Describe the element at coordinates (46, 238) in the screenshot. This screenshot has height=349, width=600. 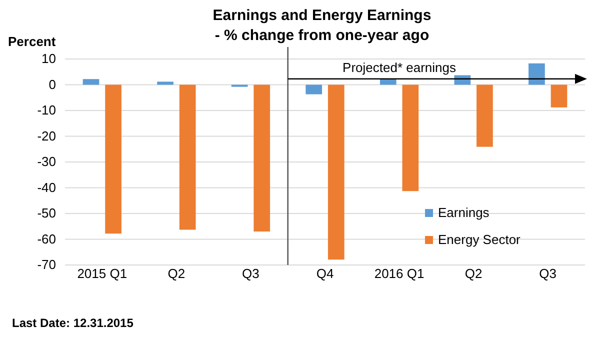
I see `y-tick-label: -60` at that location.